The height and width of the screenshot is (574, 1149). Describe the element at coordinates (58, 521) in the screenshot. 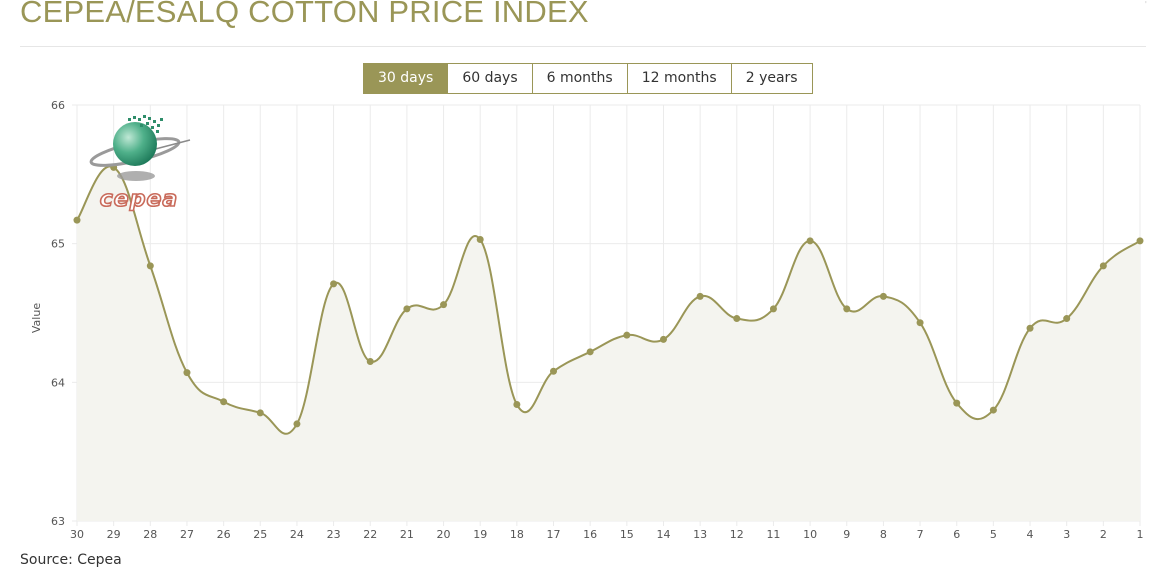

I see `y-tick-label: 63` at that location.